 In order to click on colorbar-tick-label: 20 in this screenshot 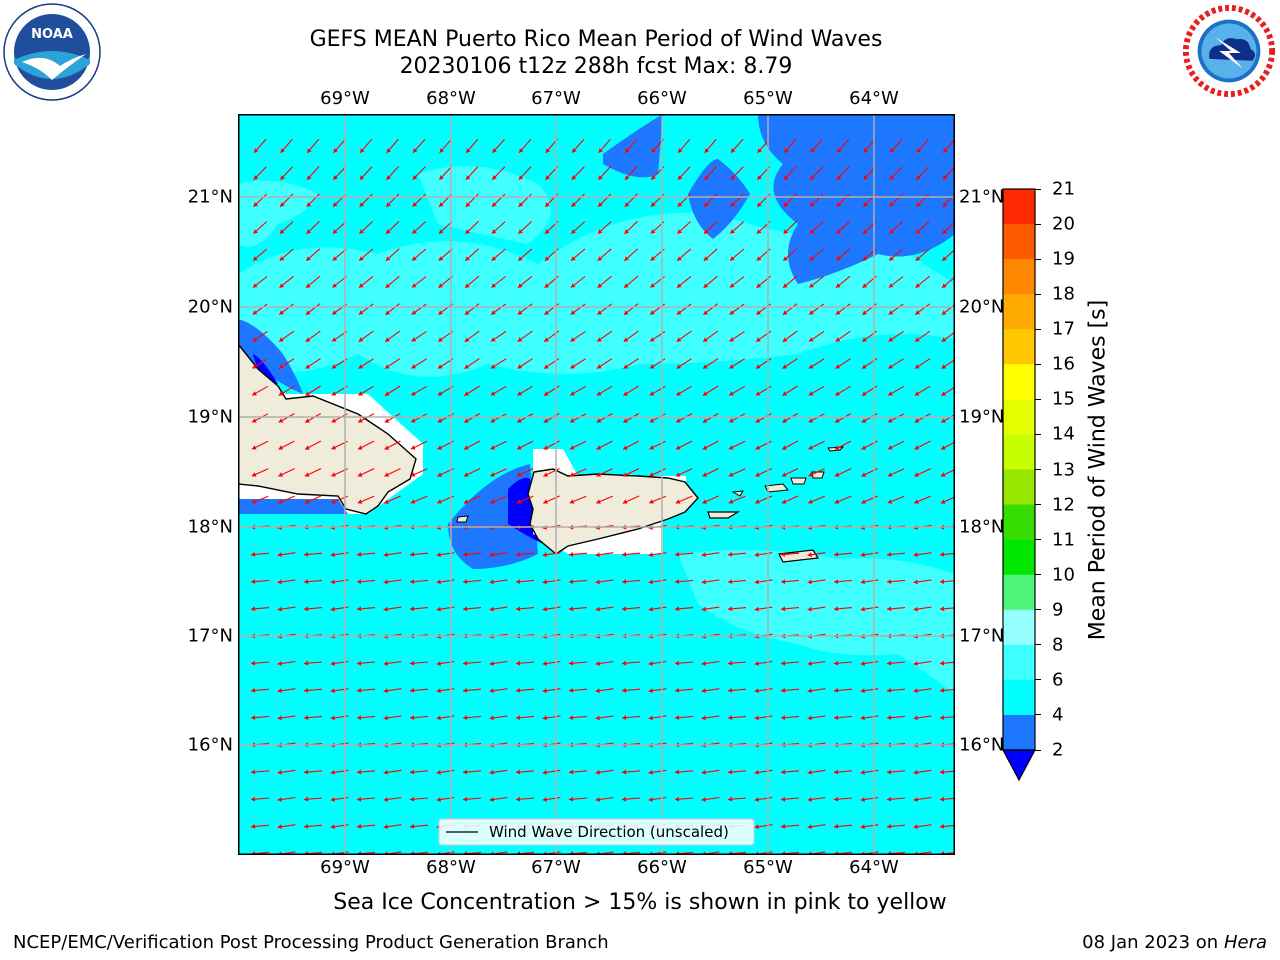, I will do `click(1063, 224)`.